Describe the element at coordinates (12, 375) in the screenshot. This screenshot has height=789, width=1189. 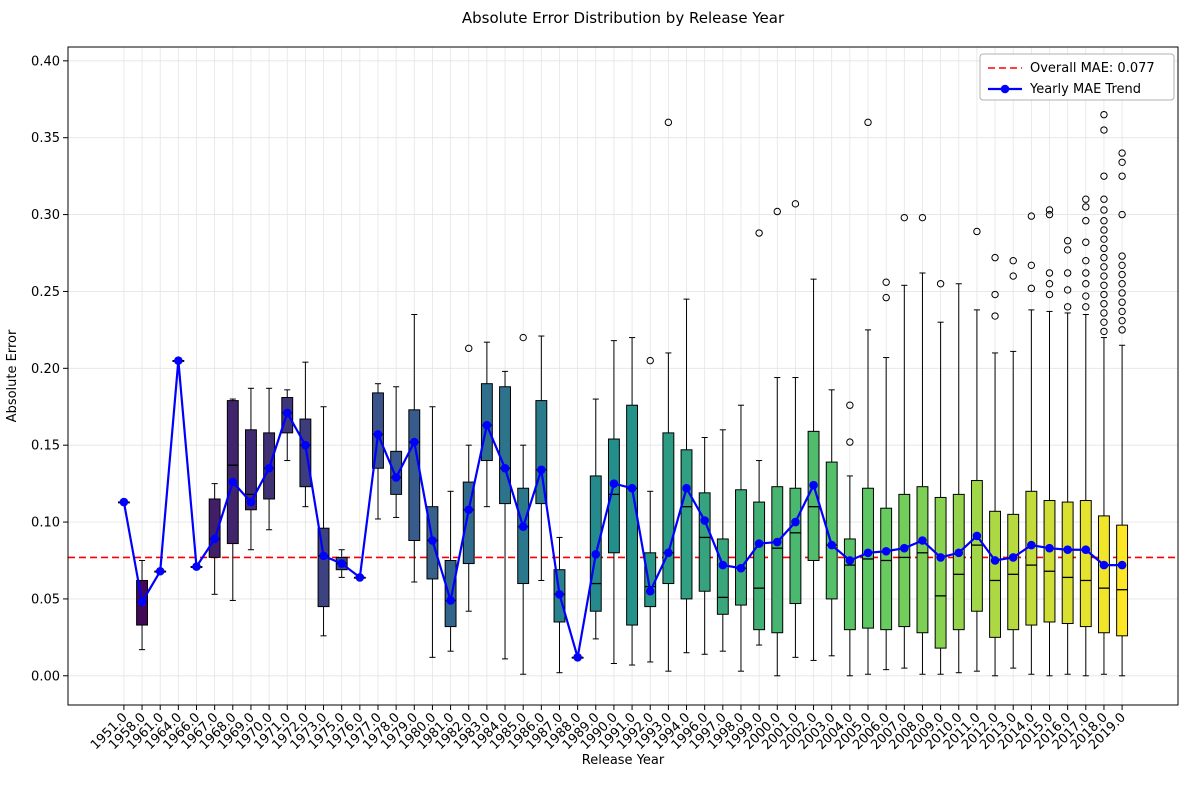
I see `y-axis-label: Absolute Error` at that location.